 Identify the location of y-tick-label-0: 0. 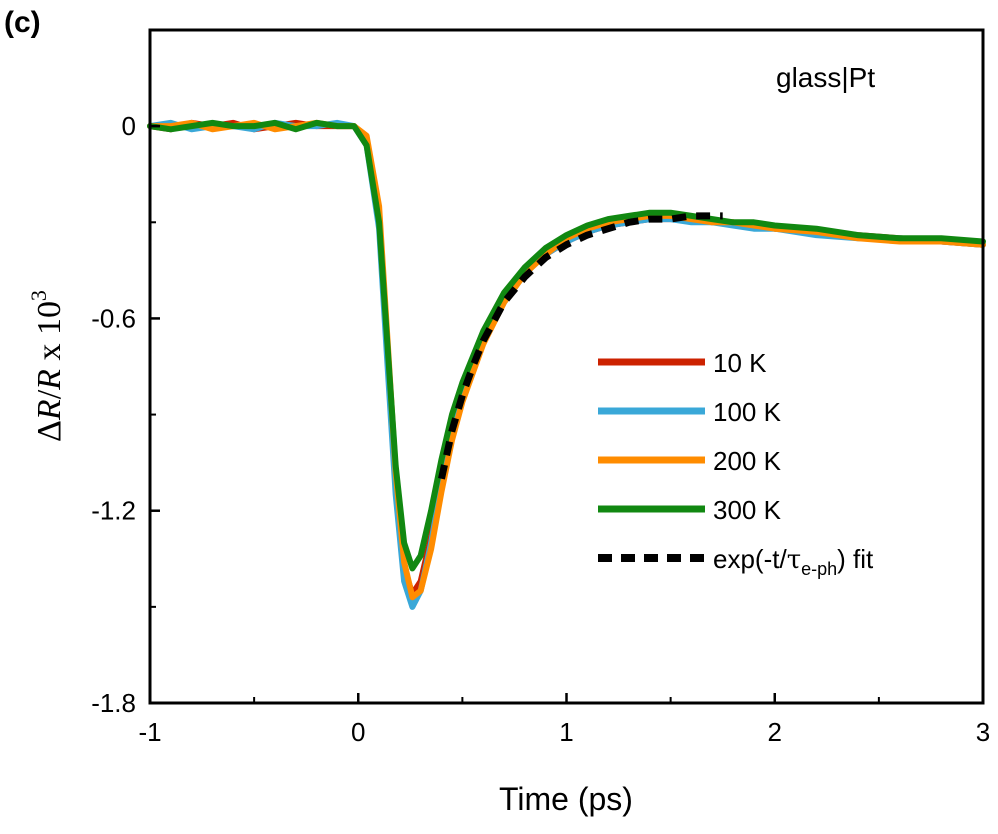
(129, 126).